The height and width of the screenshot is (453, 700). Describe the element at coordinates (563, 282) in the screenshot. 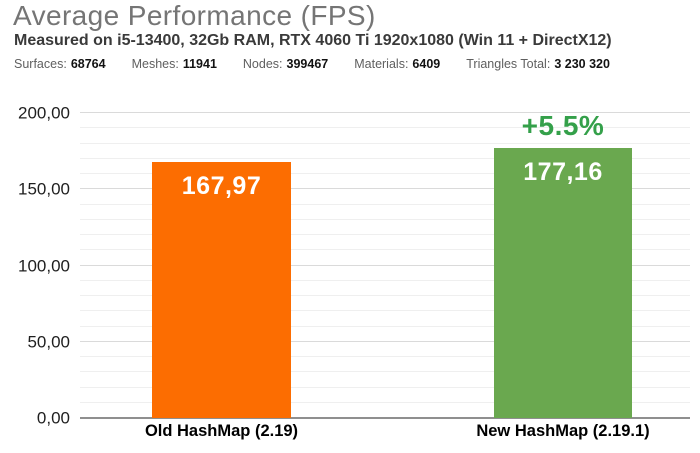

I see `new-hashmap-2-19-1-bar: 177,16` at that location.